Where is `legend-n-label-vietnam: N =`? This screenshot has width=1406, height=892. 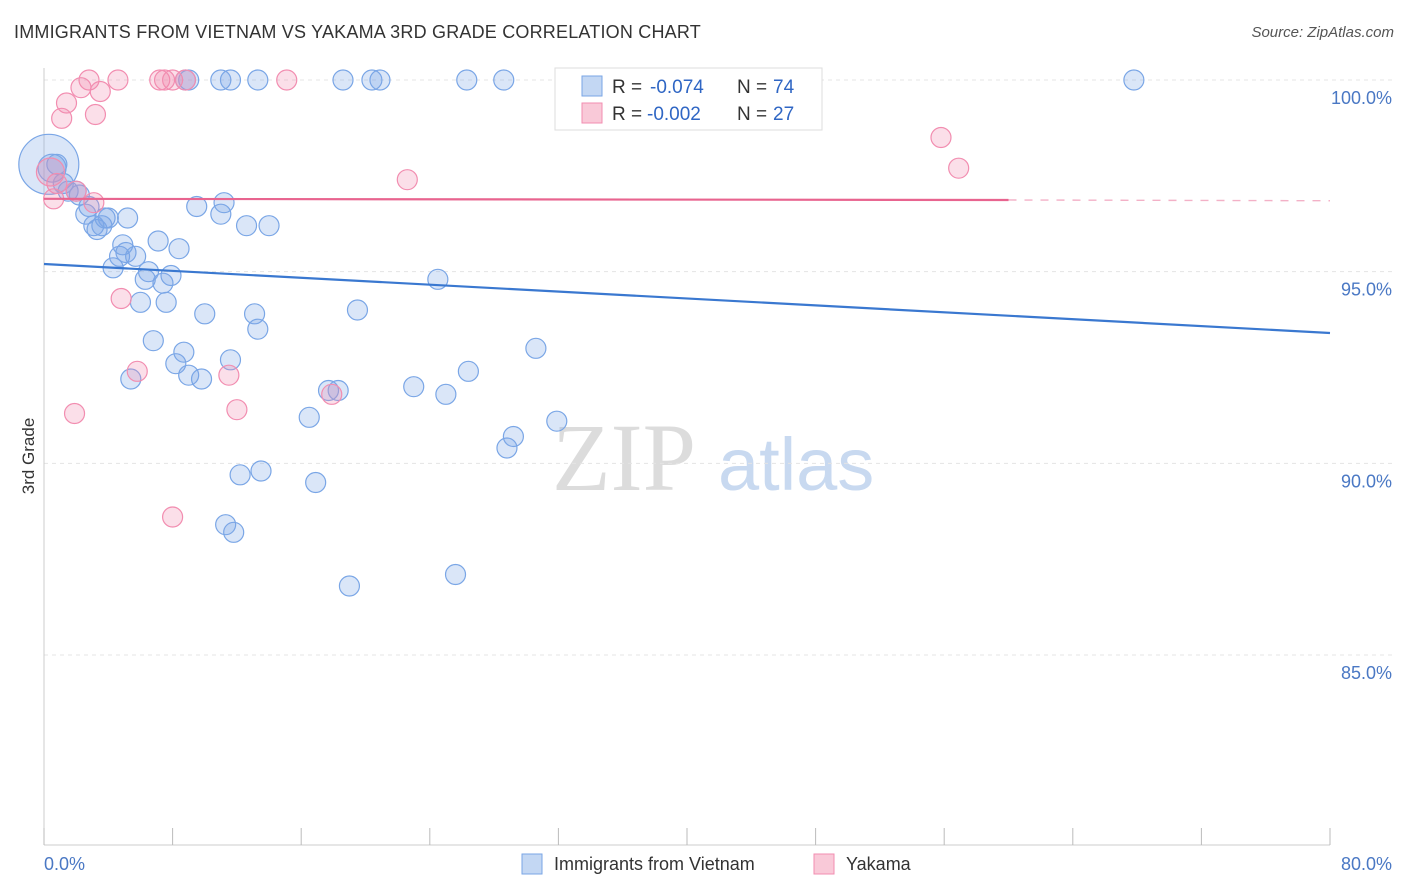 legend-n-label-vietnam: N = is located at coordinates (752, 87).